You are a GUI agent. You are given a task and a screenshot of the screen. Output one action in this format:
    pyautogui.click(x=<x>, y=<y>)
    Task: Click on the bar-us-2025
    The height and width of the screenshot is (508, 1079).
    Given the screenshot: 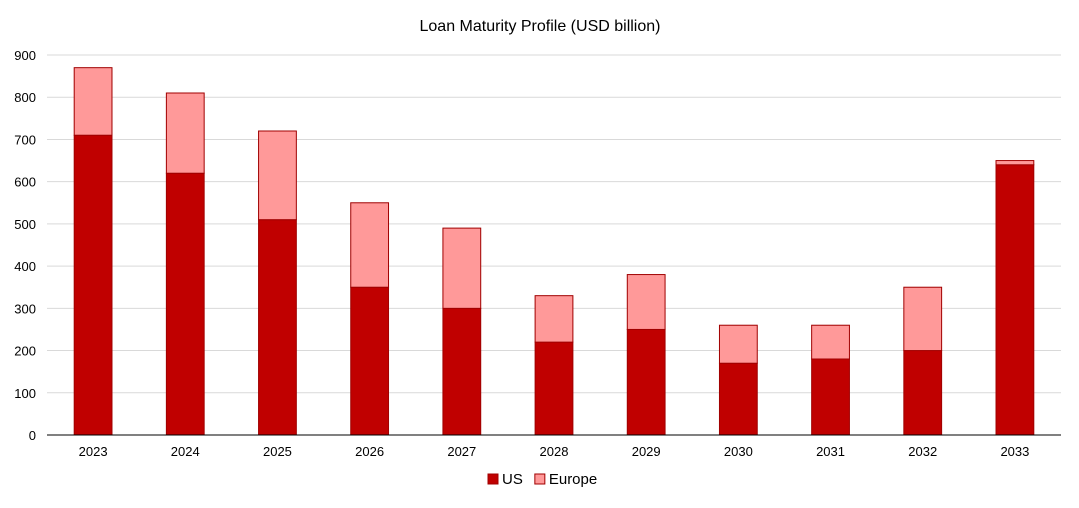 What is the action you would take?
    pyautogui.click(x=277, y=327)
    